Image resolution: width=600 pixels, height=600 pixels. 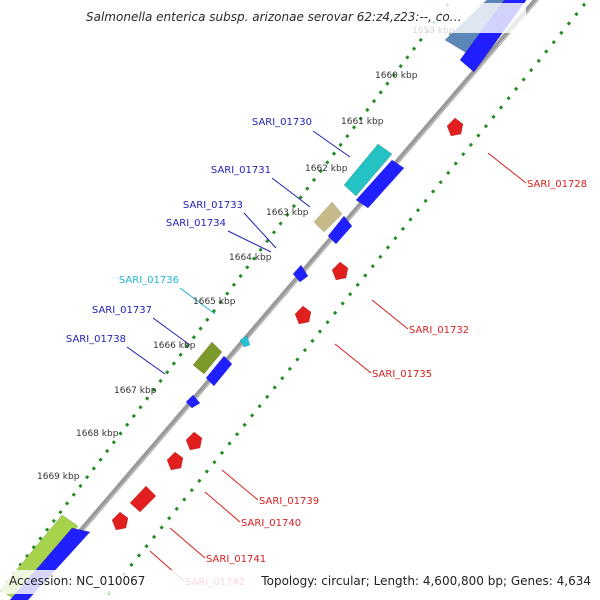 I want to click on forward-gene-label: SARI_01731, so click(x=241, y=170).